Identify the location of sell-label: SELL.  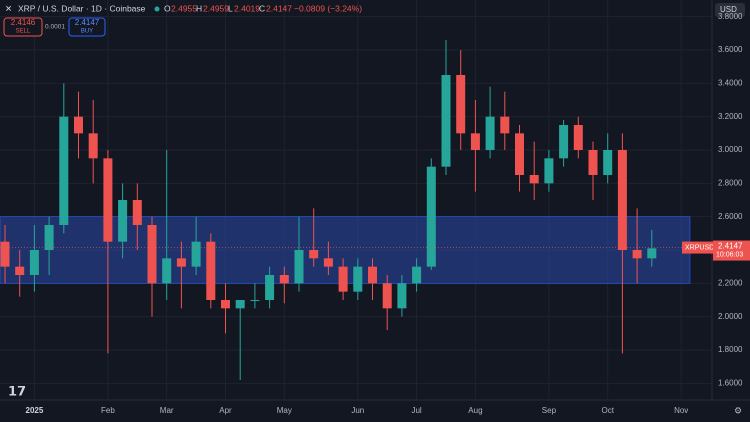
(23, 32).